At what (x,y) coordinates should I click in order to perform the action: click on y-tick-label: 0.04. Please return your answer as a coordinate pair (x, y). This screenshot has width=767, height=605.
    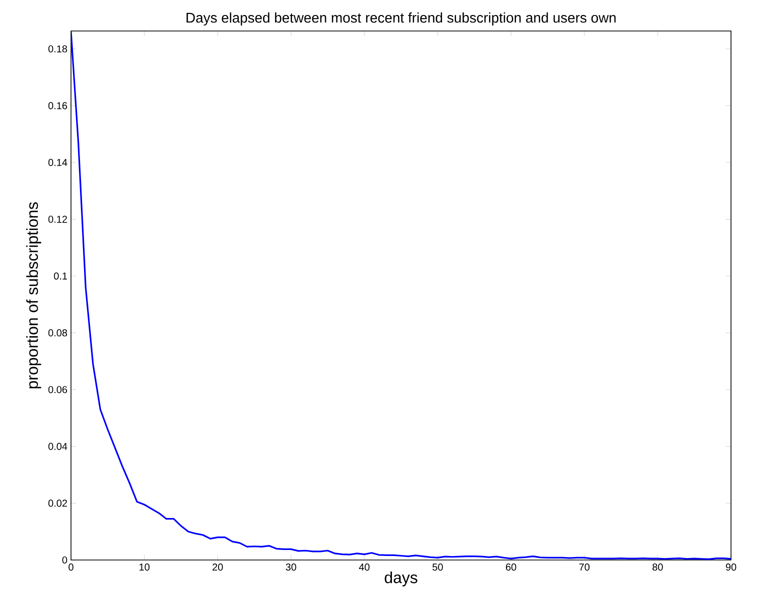
    Looking at the image, I should click on (58, 446).